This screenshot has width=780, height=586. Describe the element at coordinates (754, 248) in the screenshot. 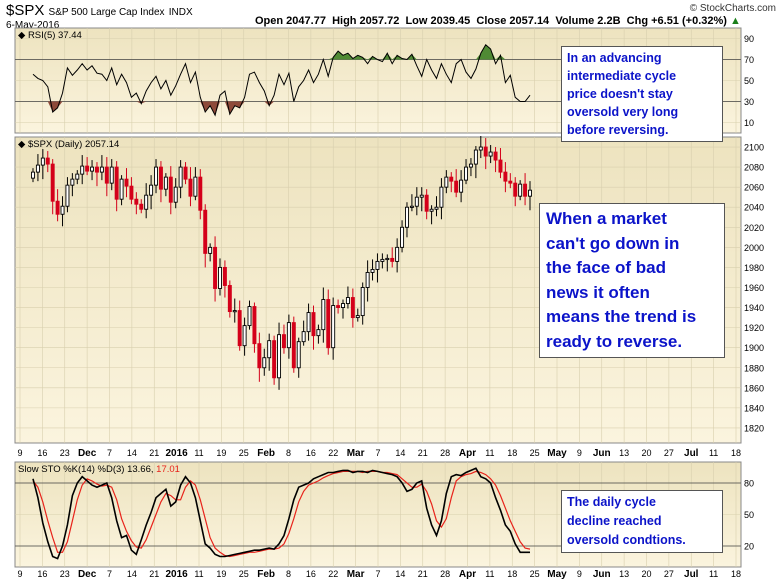

I see `y-tick-label: 2000` at that location.